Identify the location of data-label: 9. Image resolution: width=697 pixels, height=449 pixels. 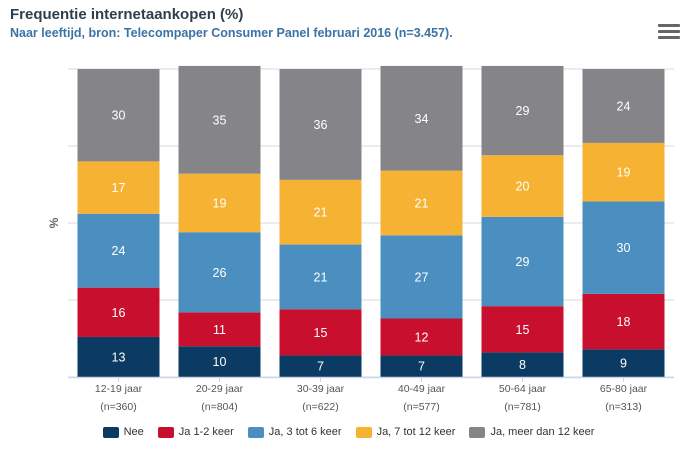
(623, 364).